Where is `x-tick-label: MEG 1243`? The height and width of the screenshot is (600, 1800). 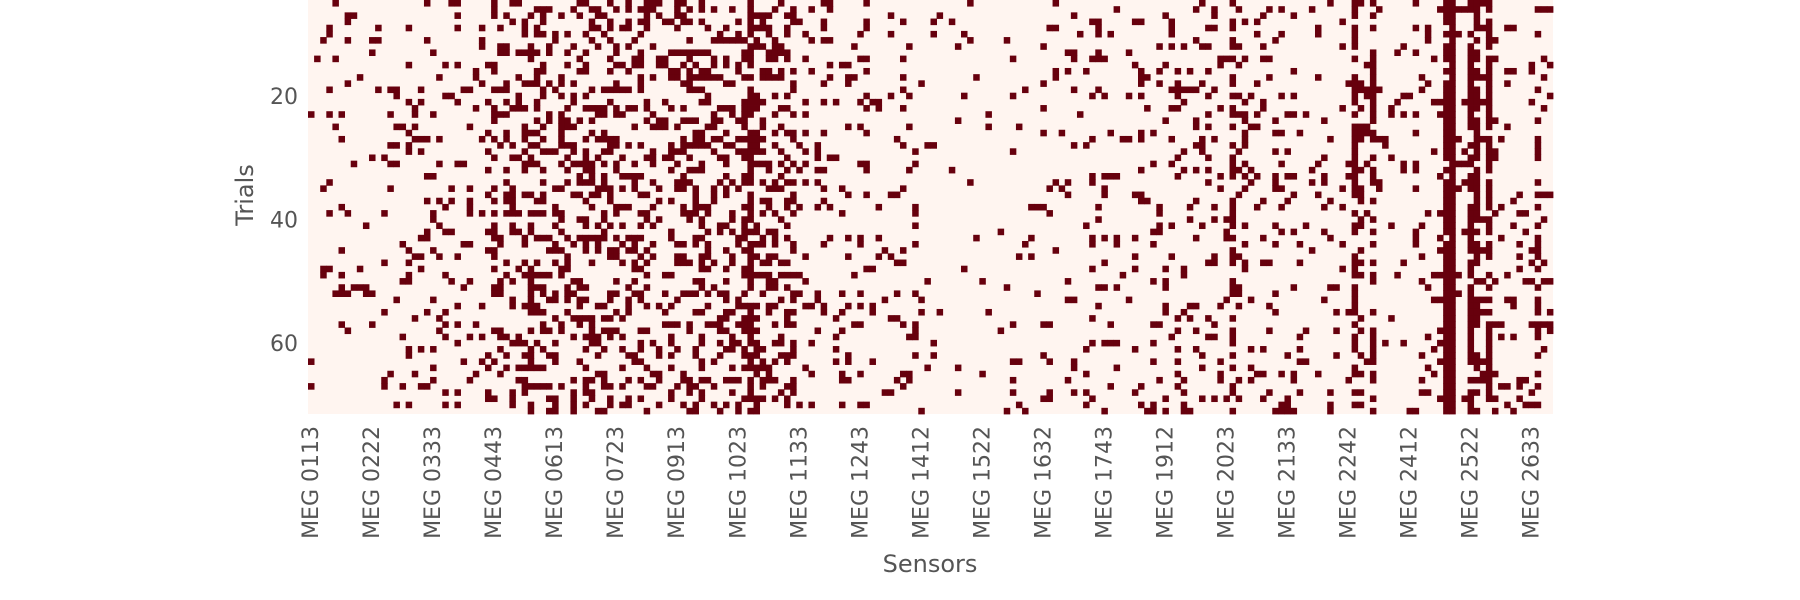
x-tick-label: MEG 1243 is located at coordinates (860, 482).